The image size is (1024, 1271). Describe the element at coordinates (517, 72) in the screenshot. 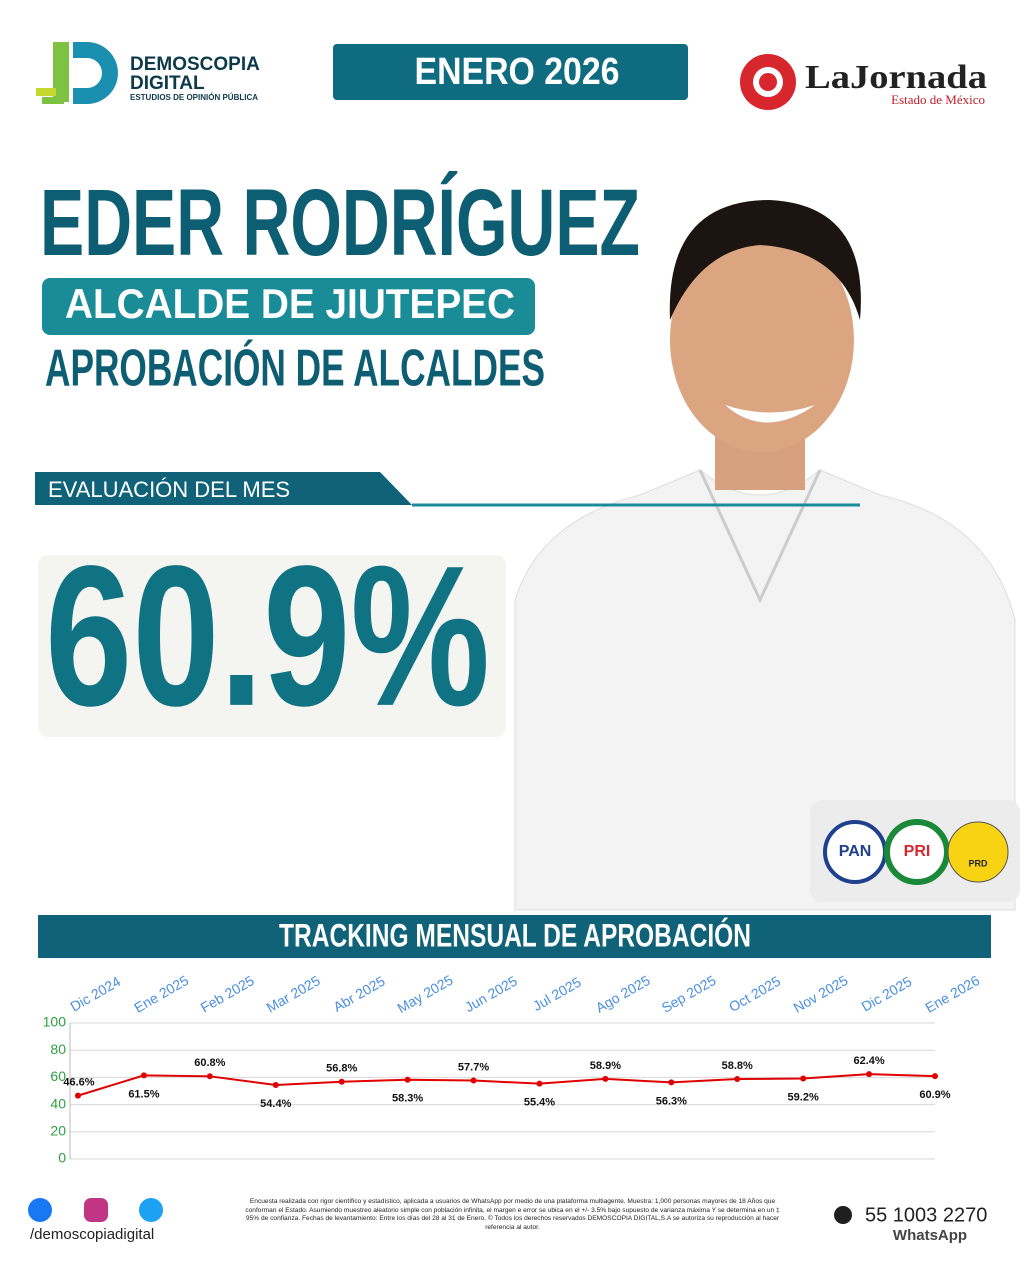

I see `period: ENERO 2026` at that location.